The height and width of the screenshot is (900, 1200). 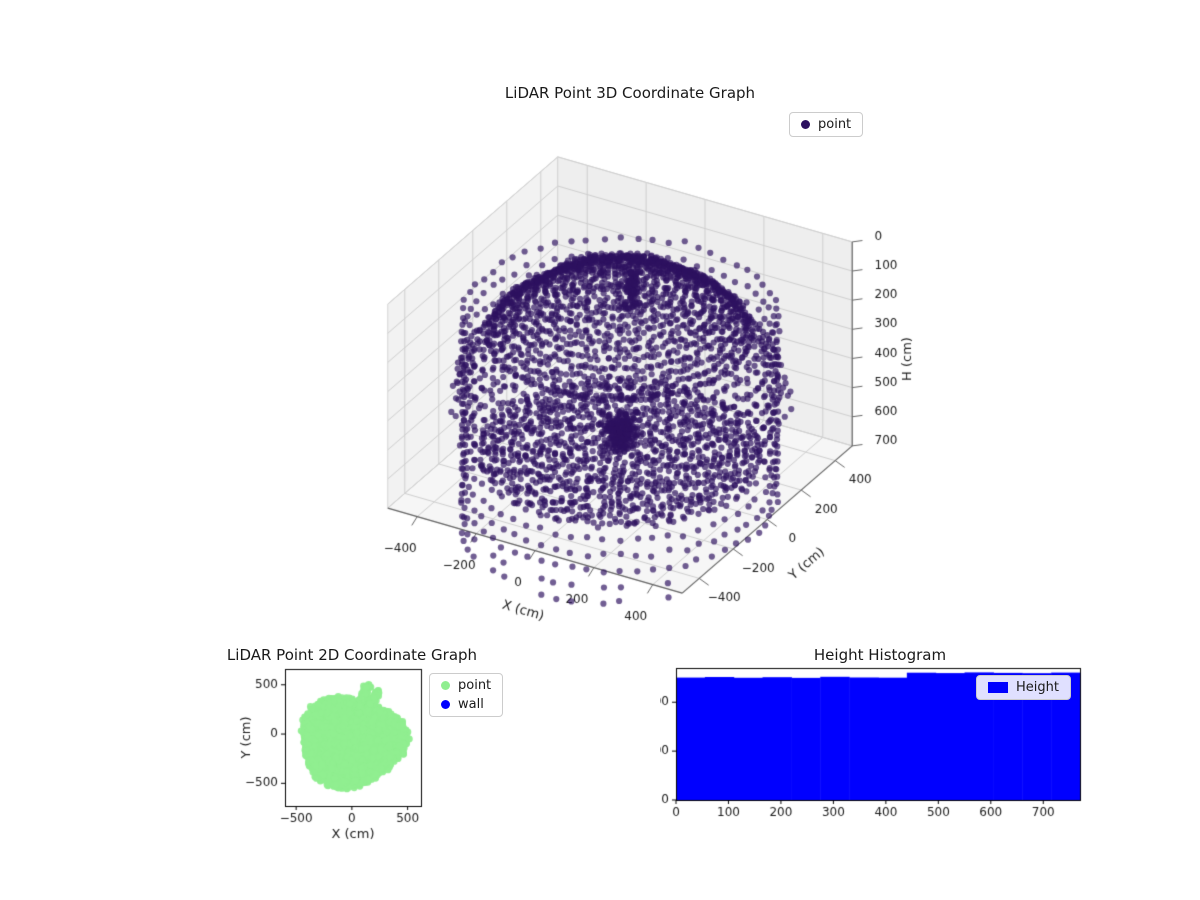 What do you see at coordinates (880, 655) in the screenshot?
I see `histogram-title: Height Histogram` at bounding box center [880, 655].